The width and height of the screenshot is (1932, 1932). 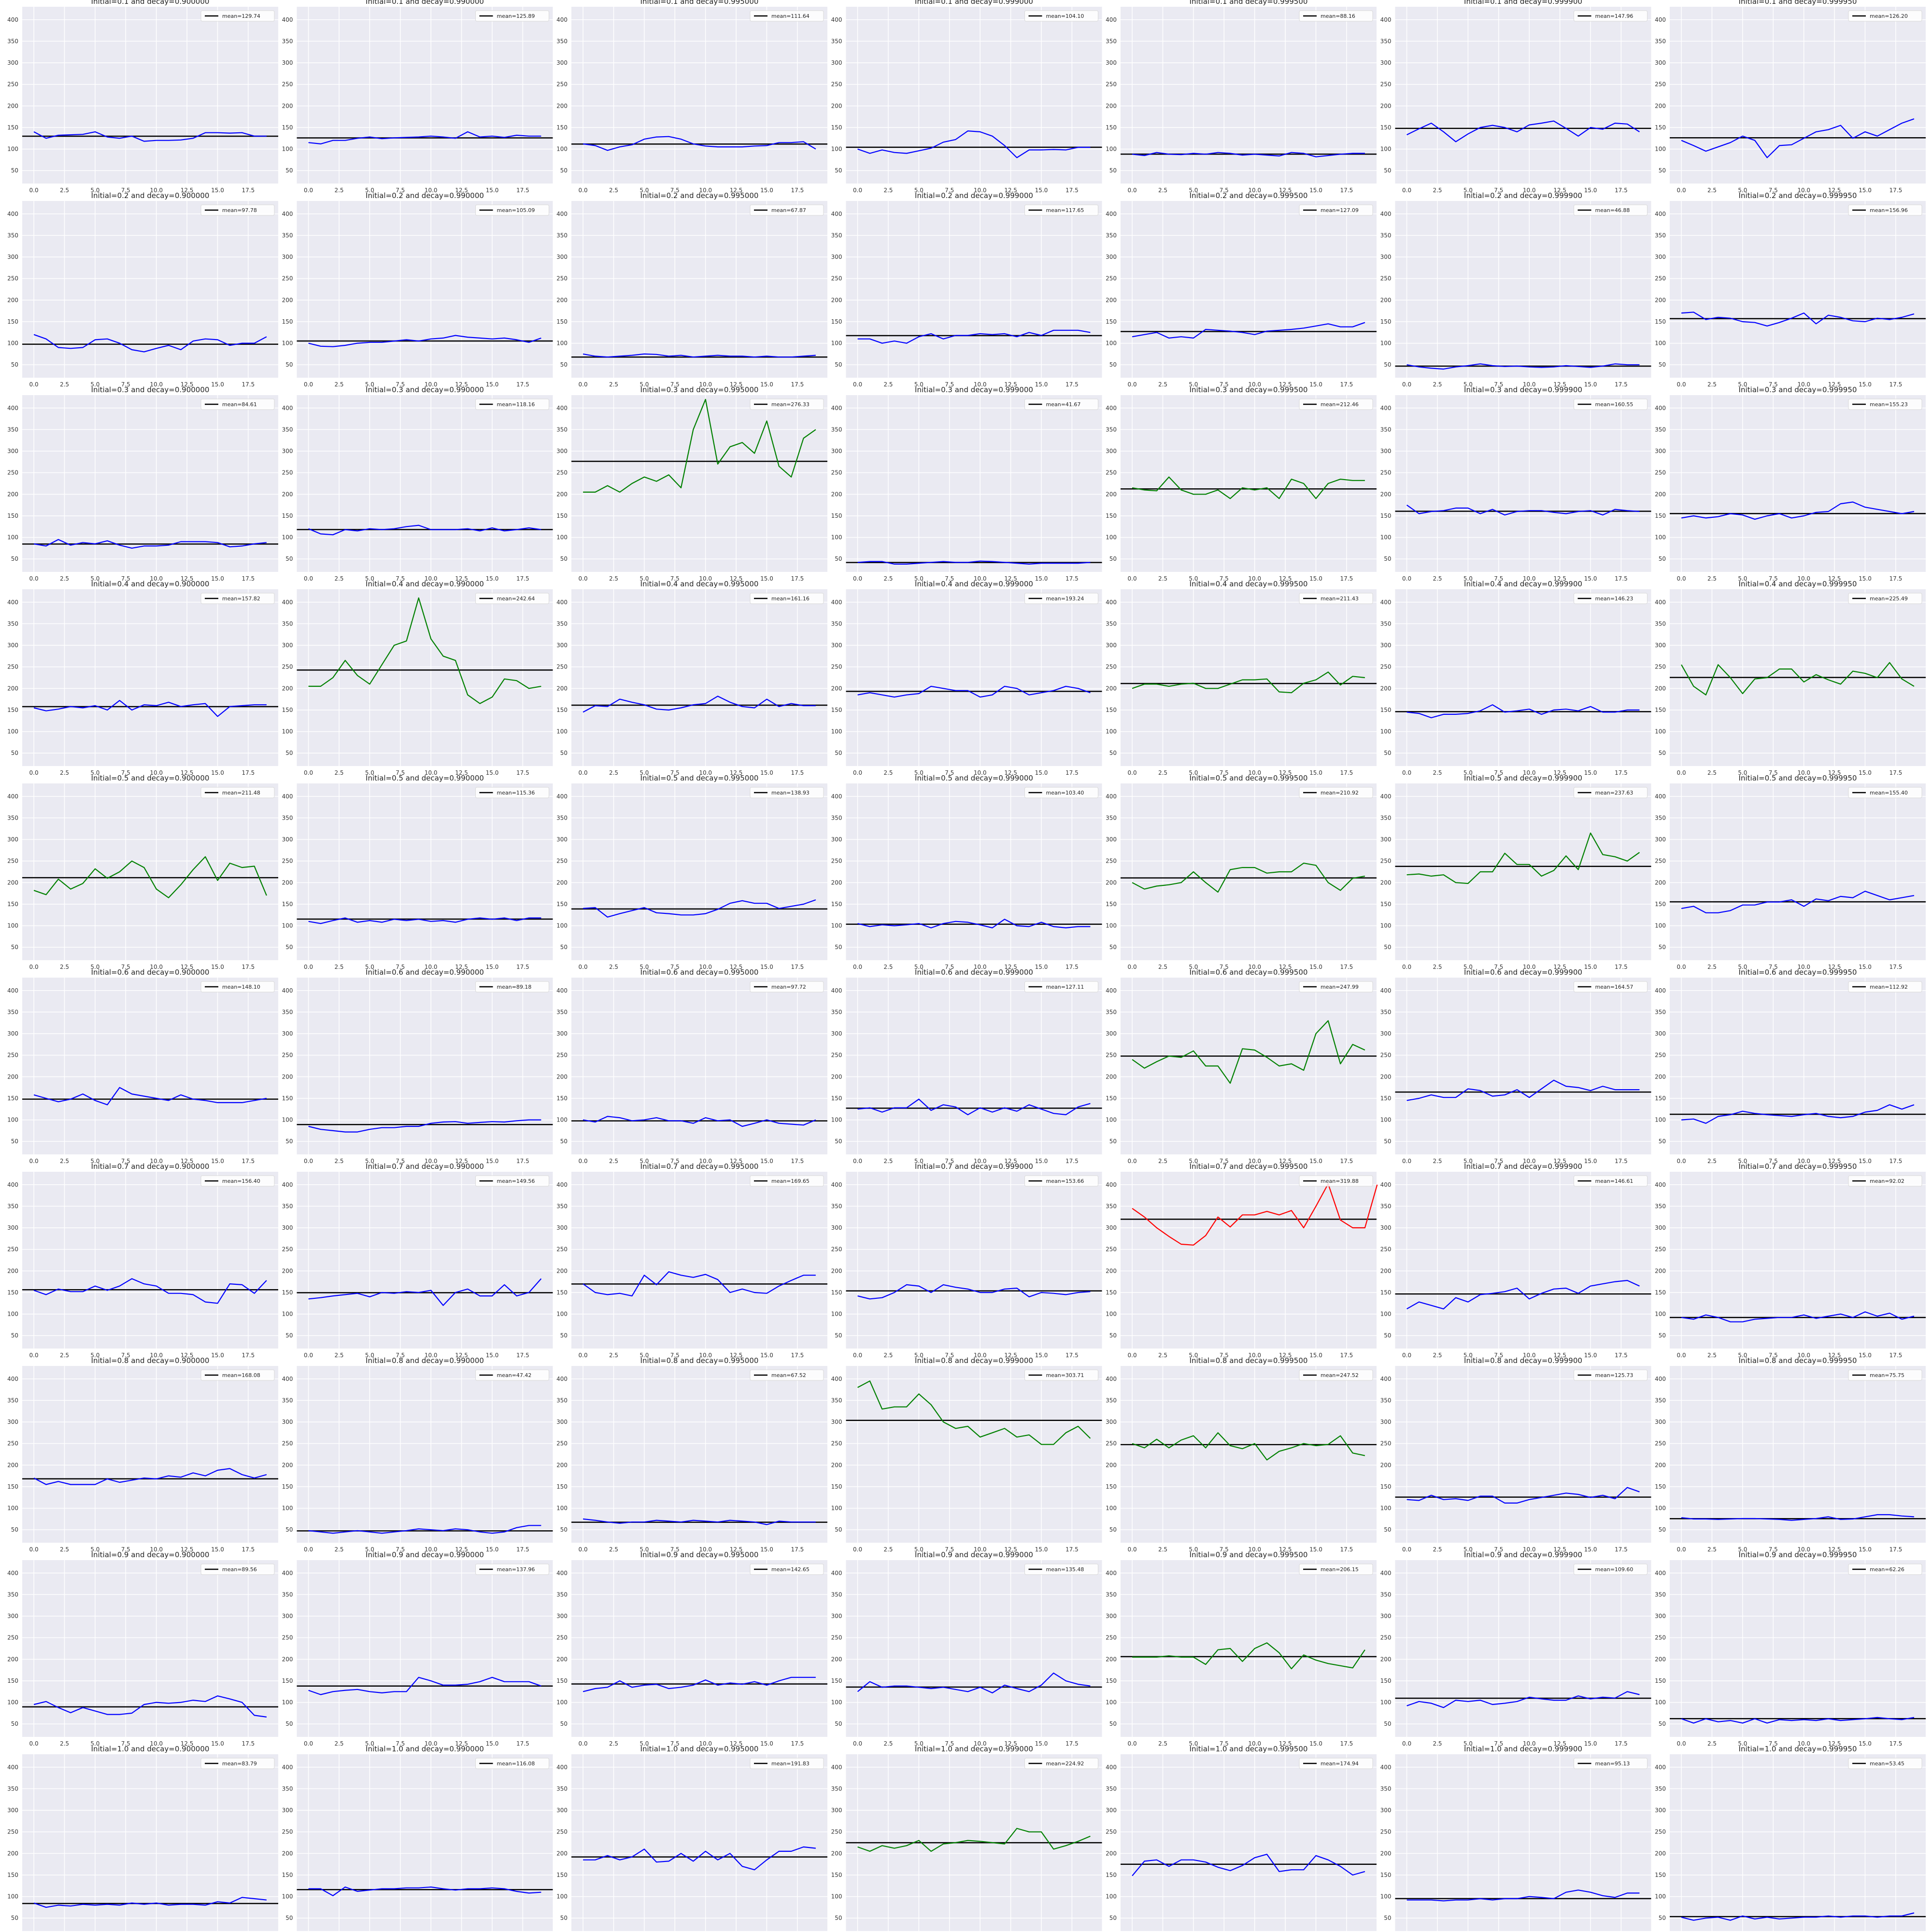 What do you see at coordinates (1336, 1569) in the screenshot?
I see `legend` at bounding box center [1336, 1569].